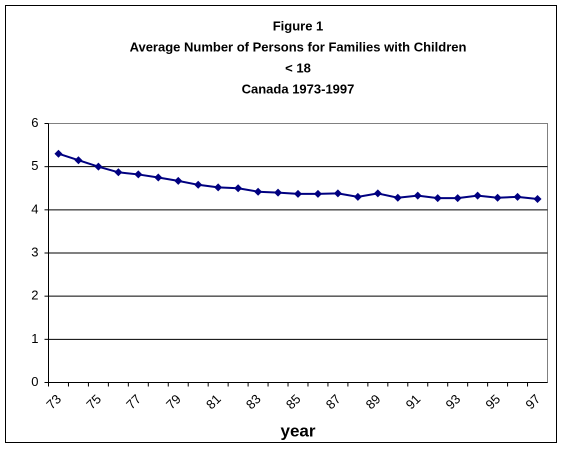 This screenshot has width=563, height=449. Describe the element at coordinates (34, 208) in the screenshot. I see `y-tick-label: 4` at that location.